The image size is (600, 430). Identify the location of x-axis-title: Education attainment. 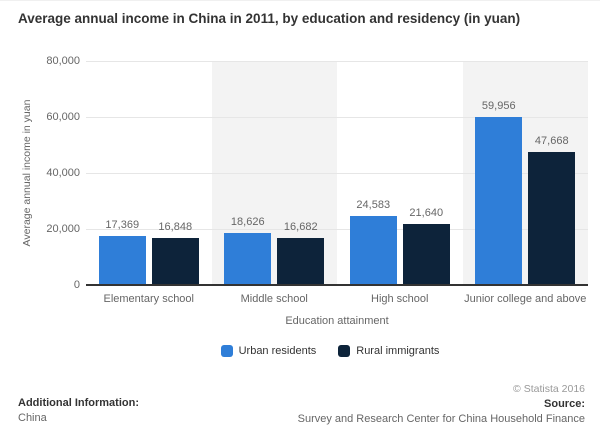
(337, 321).